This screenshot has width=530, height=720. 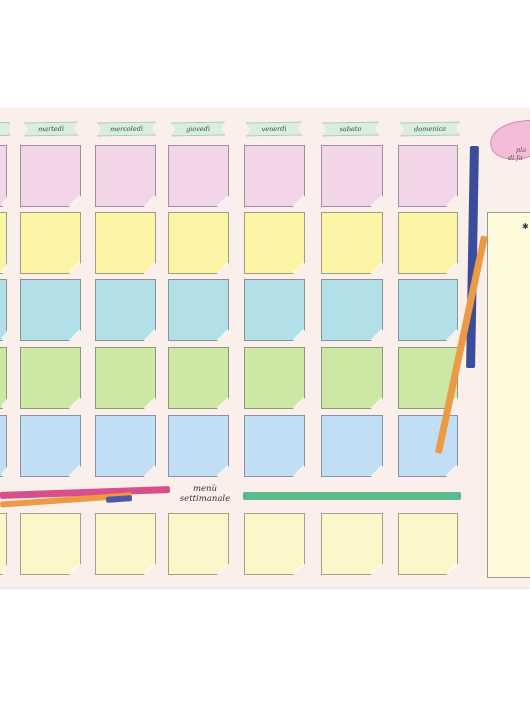 I want to click on day-label: domenica, so click(x=430, y=129).